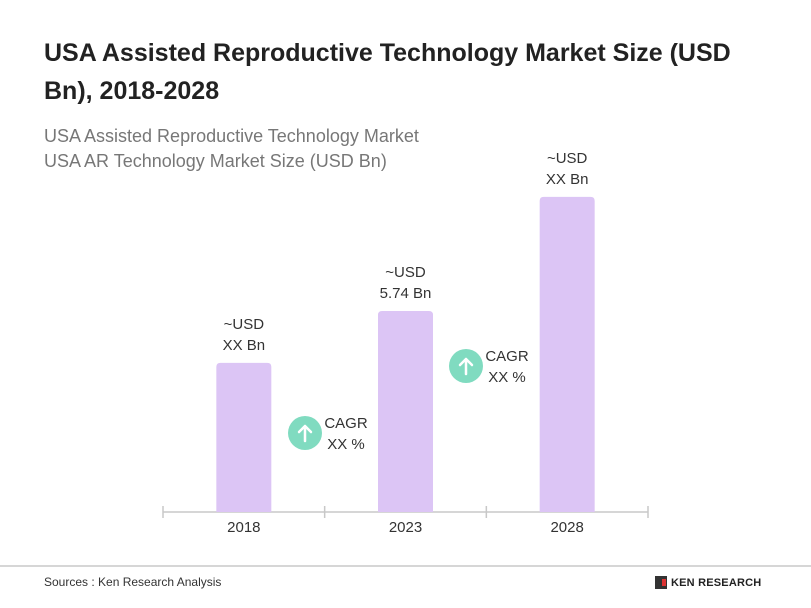 The width and height of the screenshot is (811, 608). I want to click on logo-icon, so click(661, 582).